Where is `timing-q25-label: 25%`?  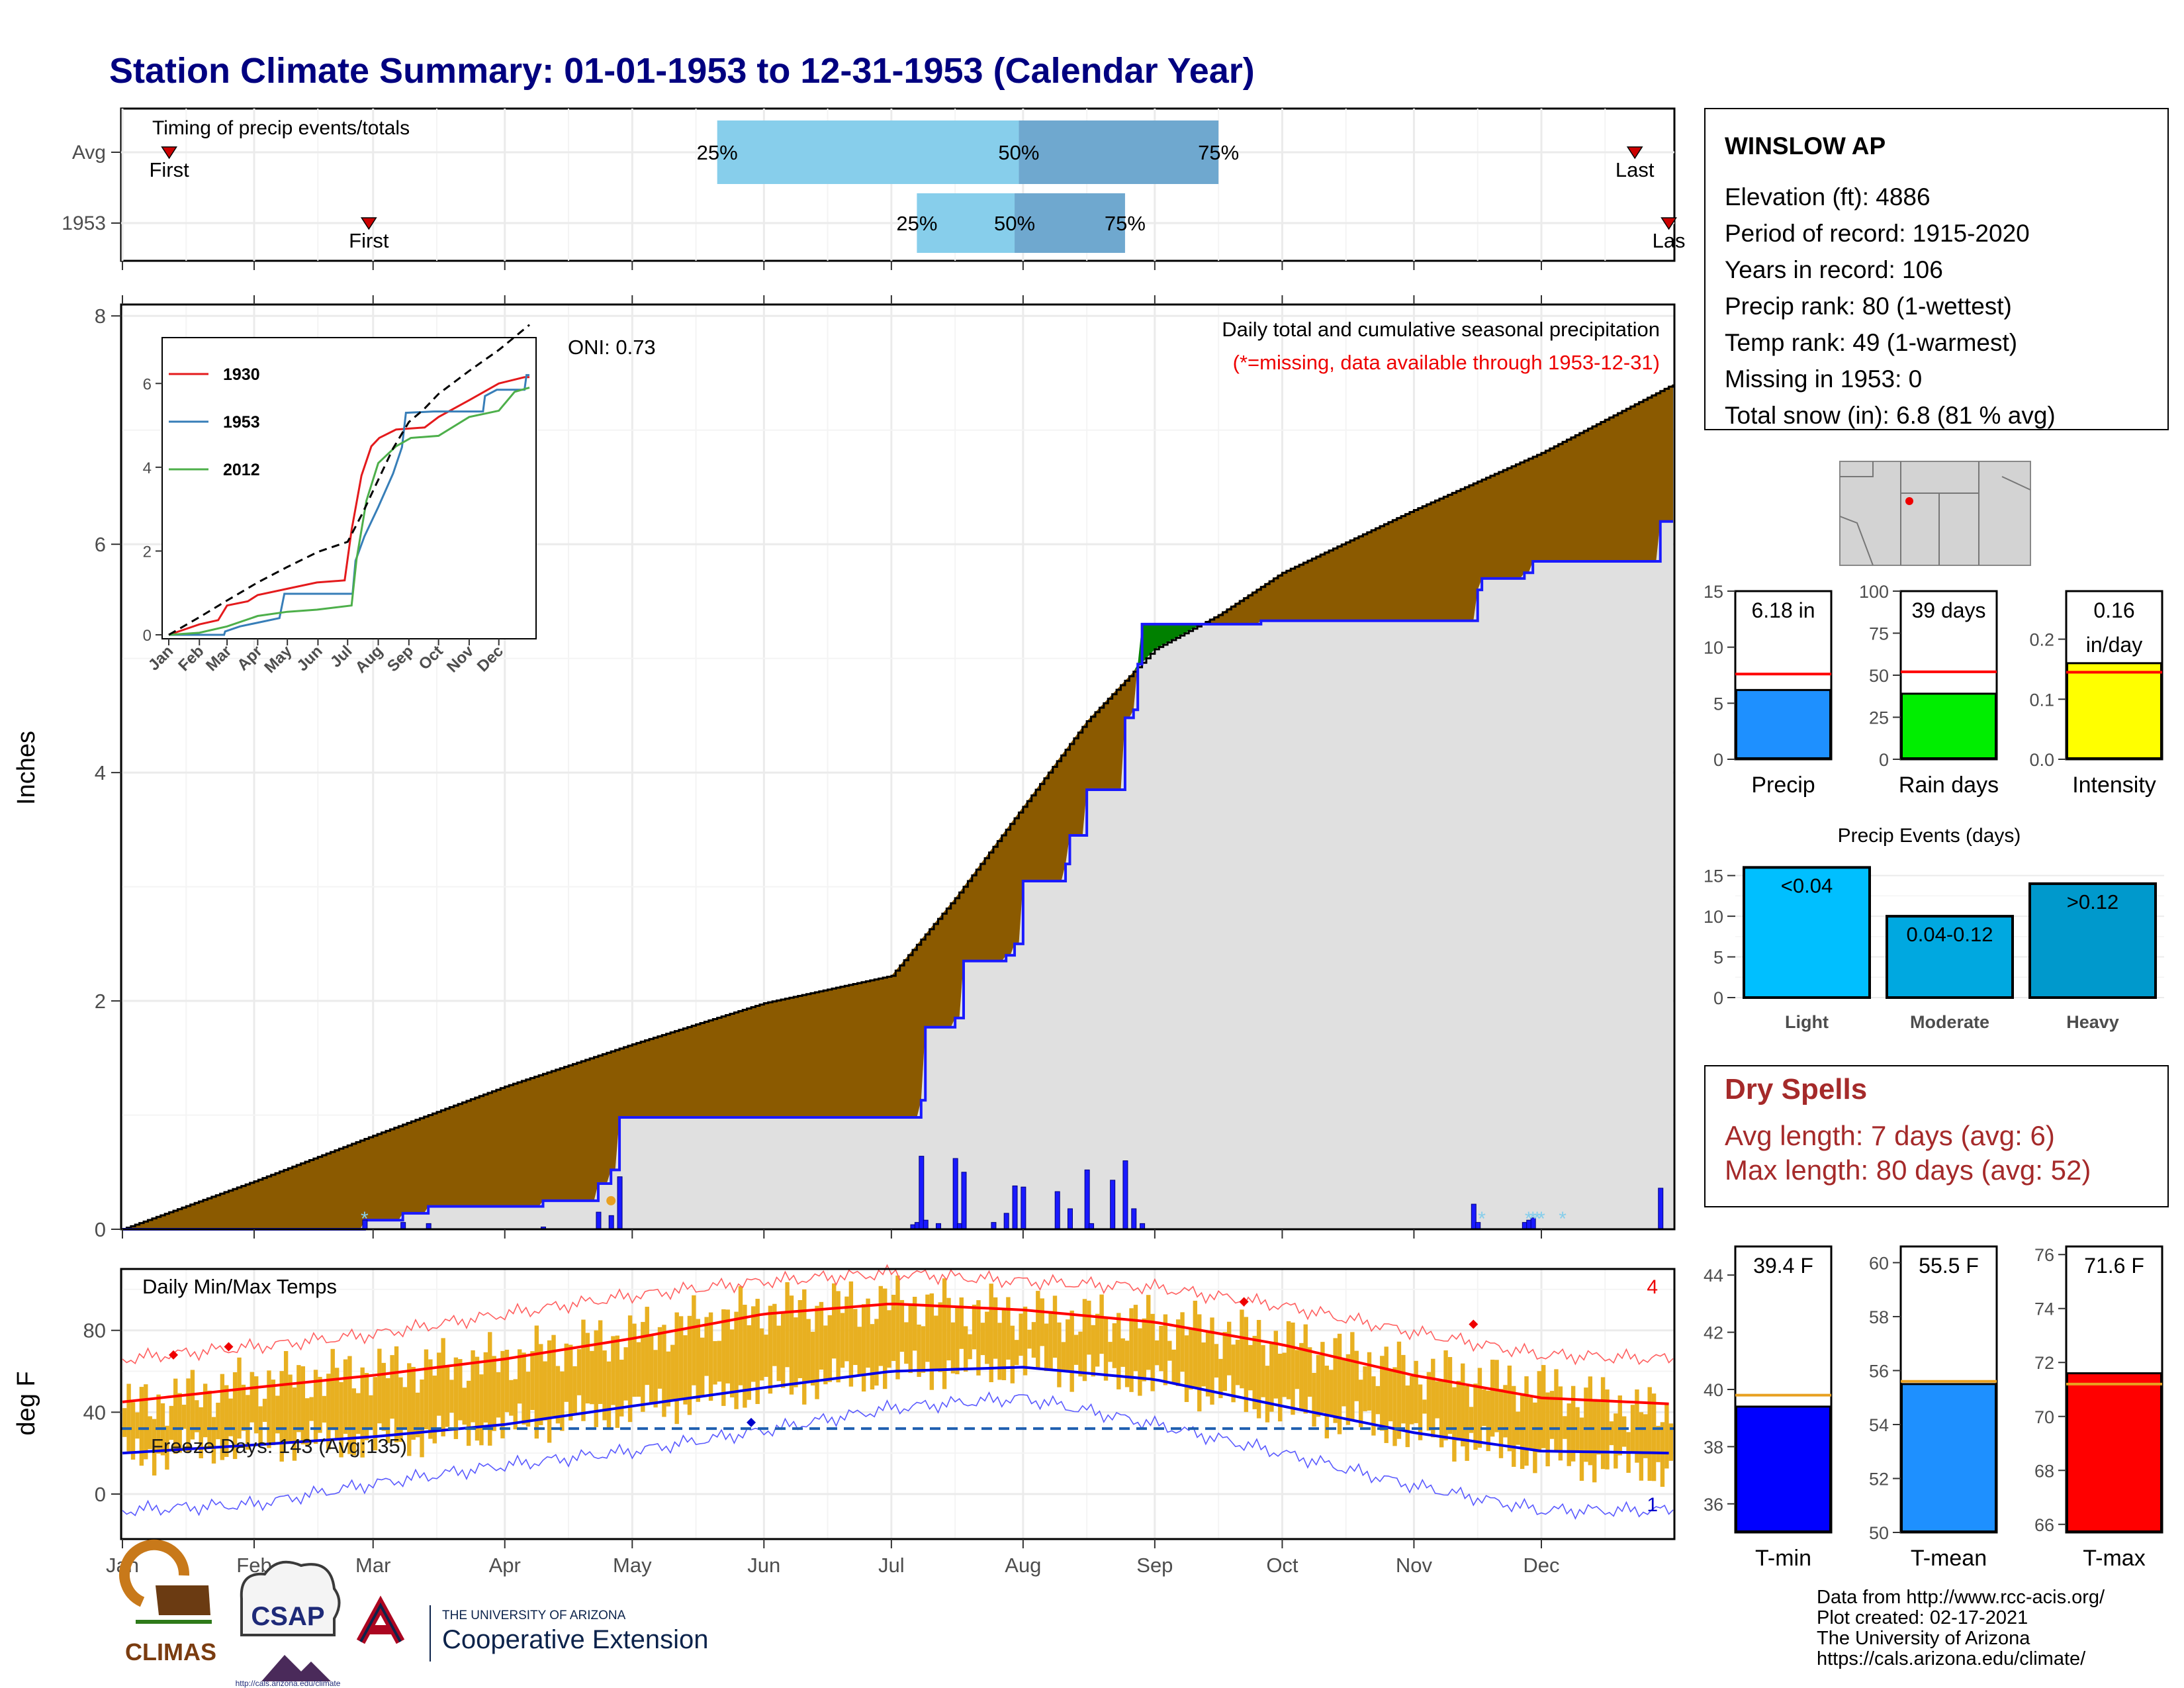 timing-q25-label: 25% is located at coordinates (916, 223).